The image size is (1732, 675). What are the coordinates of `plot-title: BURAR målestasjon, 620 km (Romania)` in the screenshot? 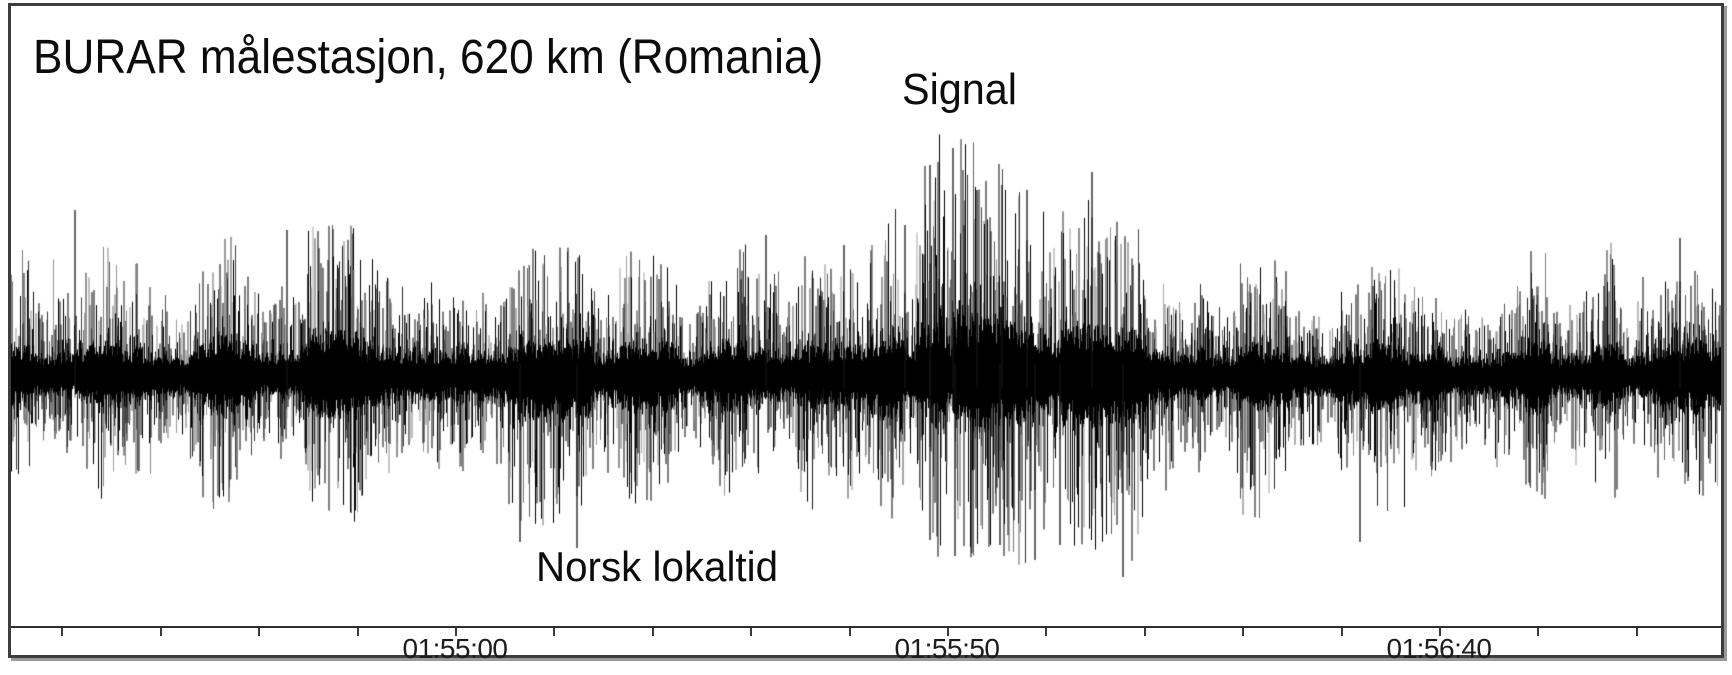 It's located at (428, 57).